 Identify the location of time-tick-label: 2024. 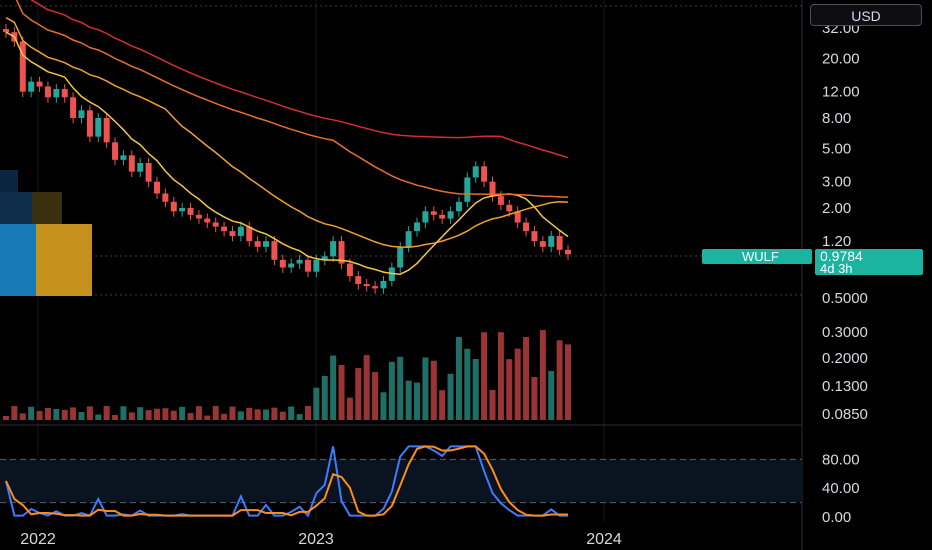
(604, 539).